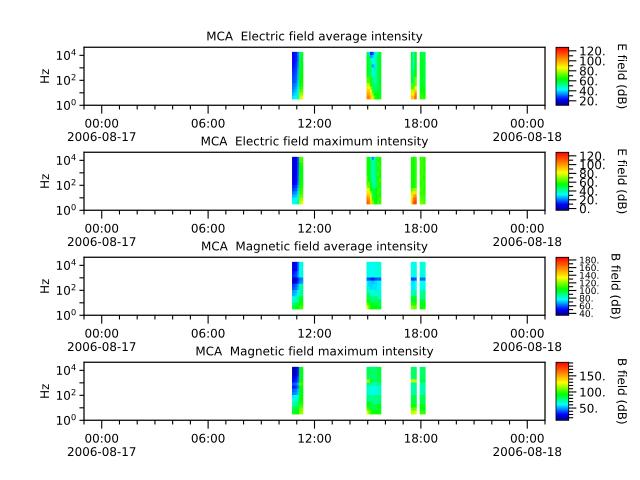  I want to click on color-bar-label: 50., so click(588, 408).